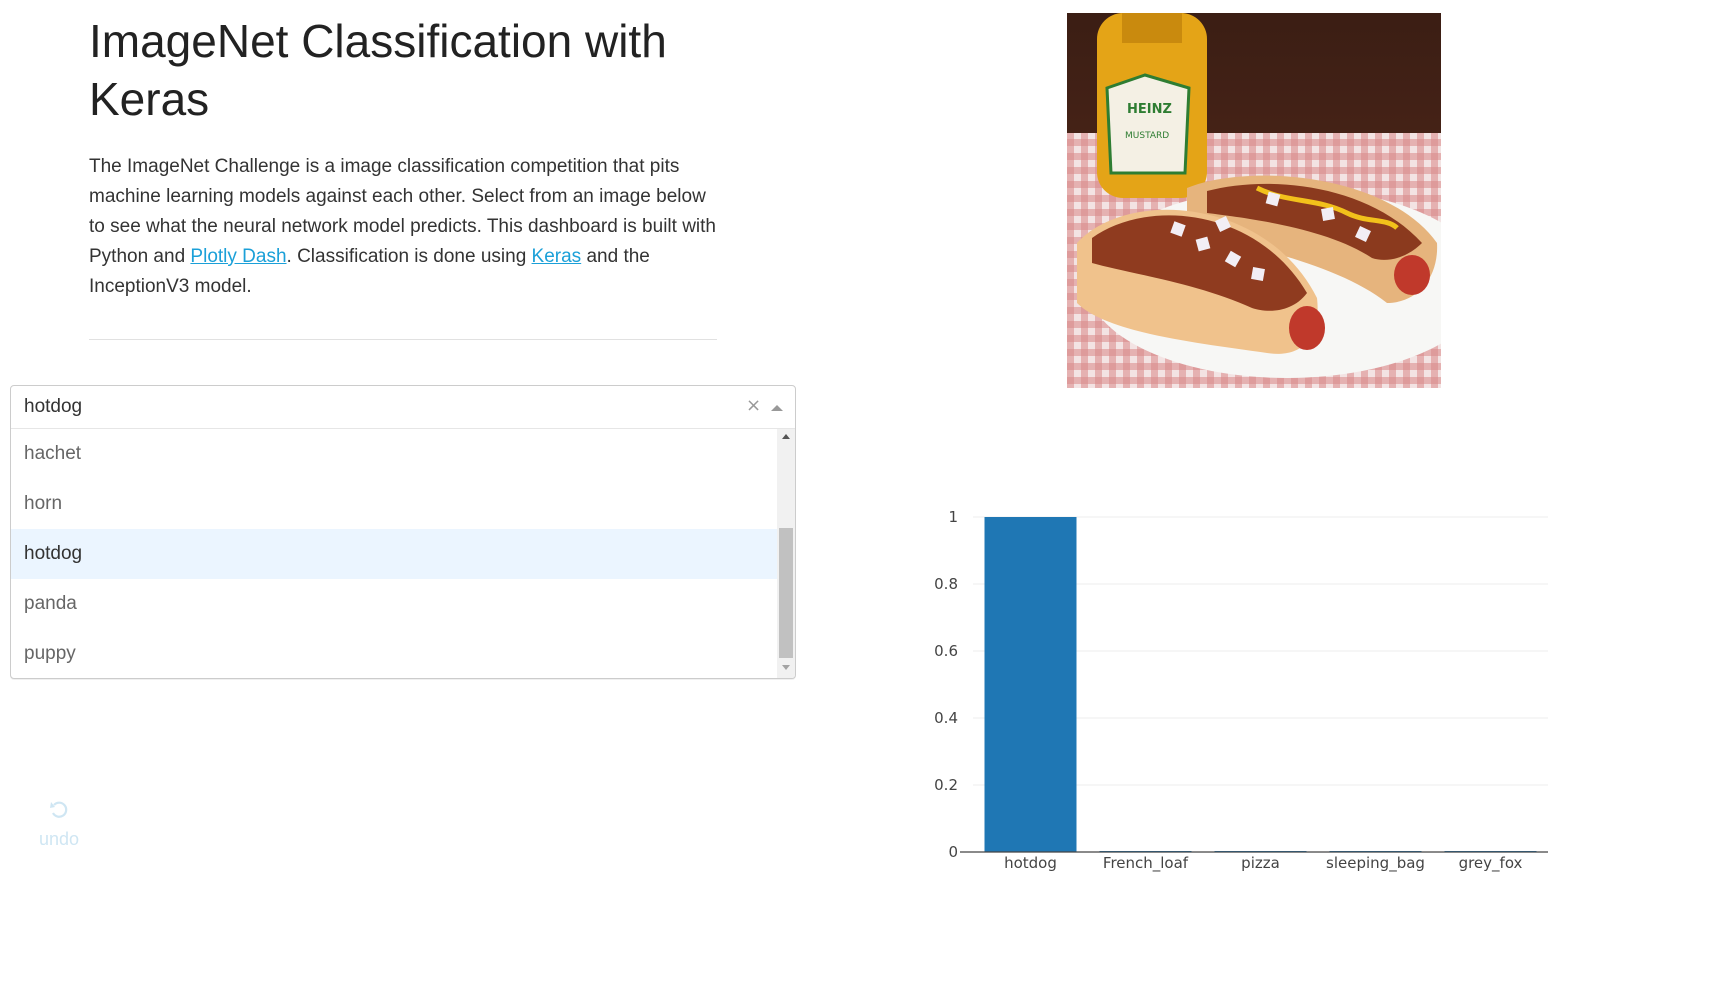 The width and height of the screenshot is (1723, 991). What do you see at coordinates (238, 256) in the screenshot?
I see `plotly-dash-link: Plotly Dash` at bounding box center [238, 256].